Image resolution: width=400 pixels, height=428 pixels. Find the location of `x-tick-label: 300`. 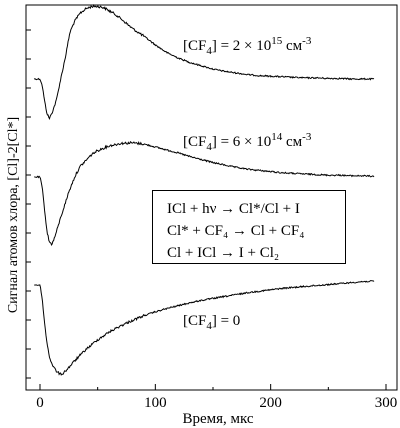

x-tick-label: 300 is located at coordinates (386, 403).